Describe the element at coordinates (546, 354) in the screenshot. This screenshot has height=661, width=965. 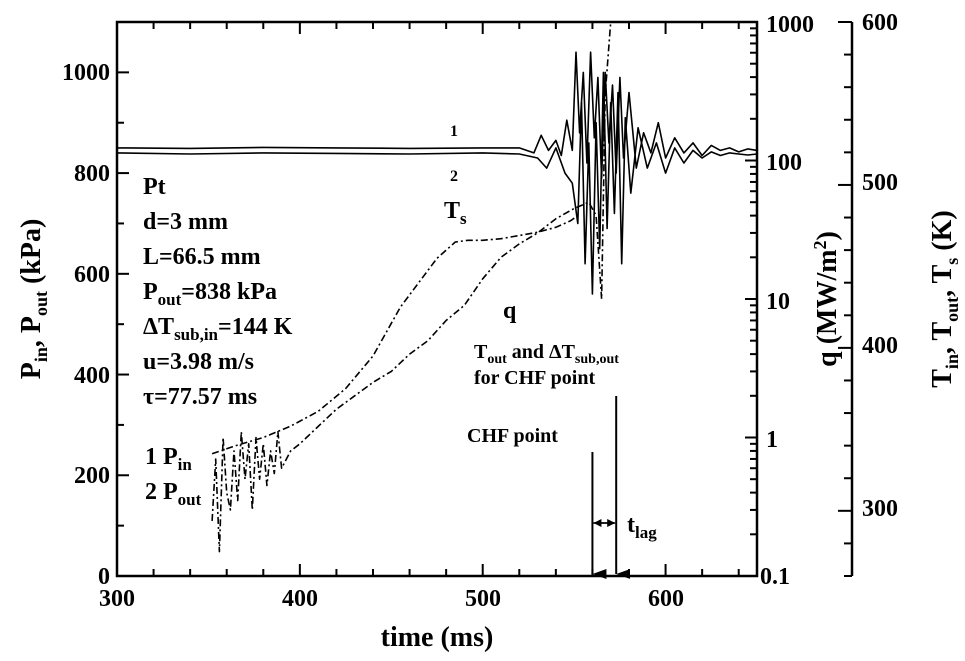
I see `tout-note-line1: Tout and ΔTsub,out` at that location.